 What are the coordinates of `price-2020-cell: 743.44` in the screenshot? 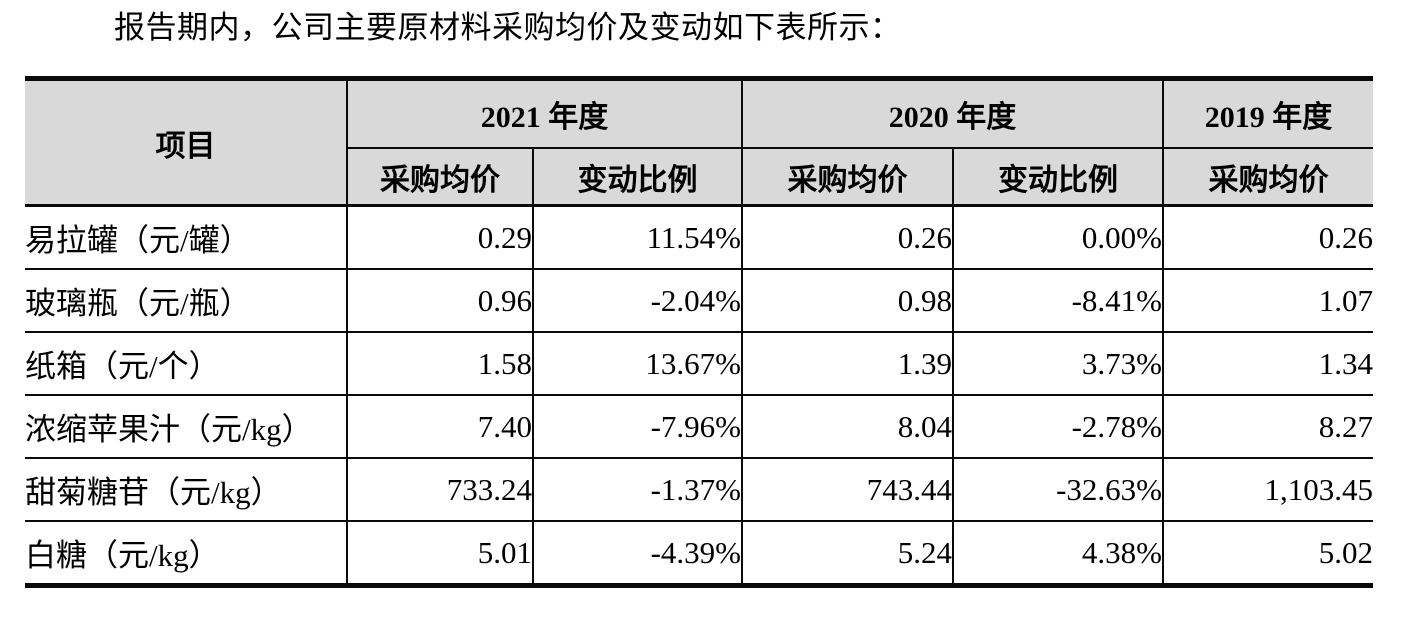 It's located at (847, 489).